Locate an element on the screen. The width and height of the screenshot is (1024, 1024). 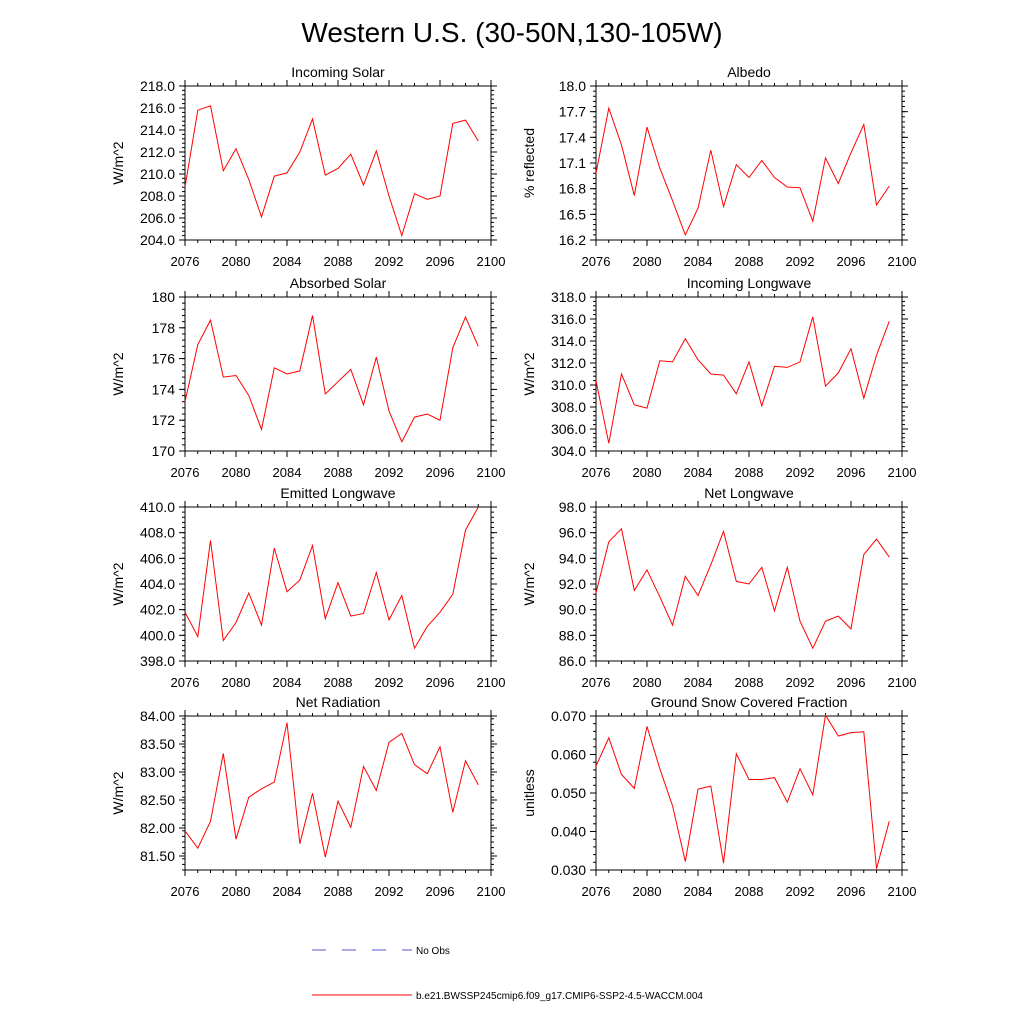
y-tick-label: 404.0 is located at coordinates (157, 584).